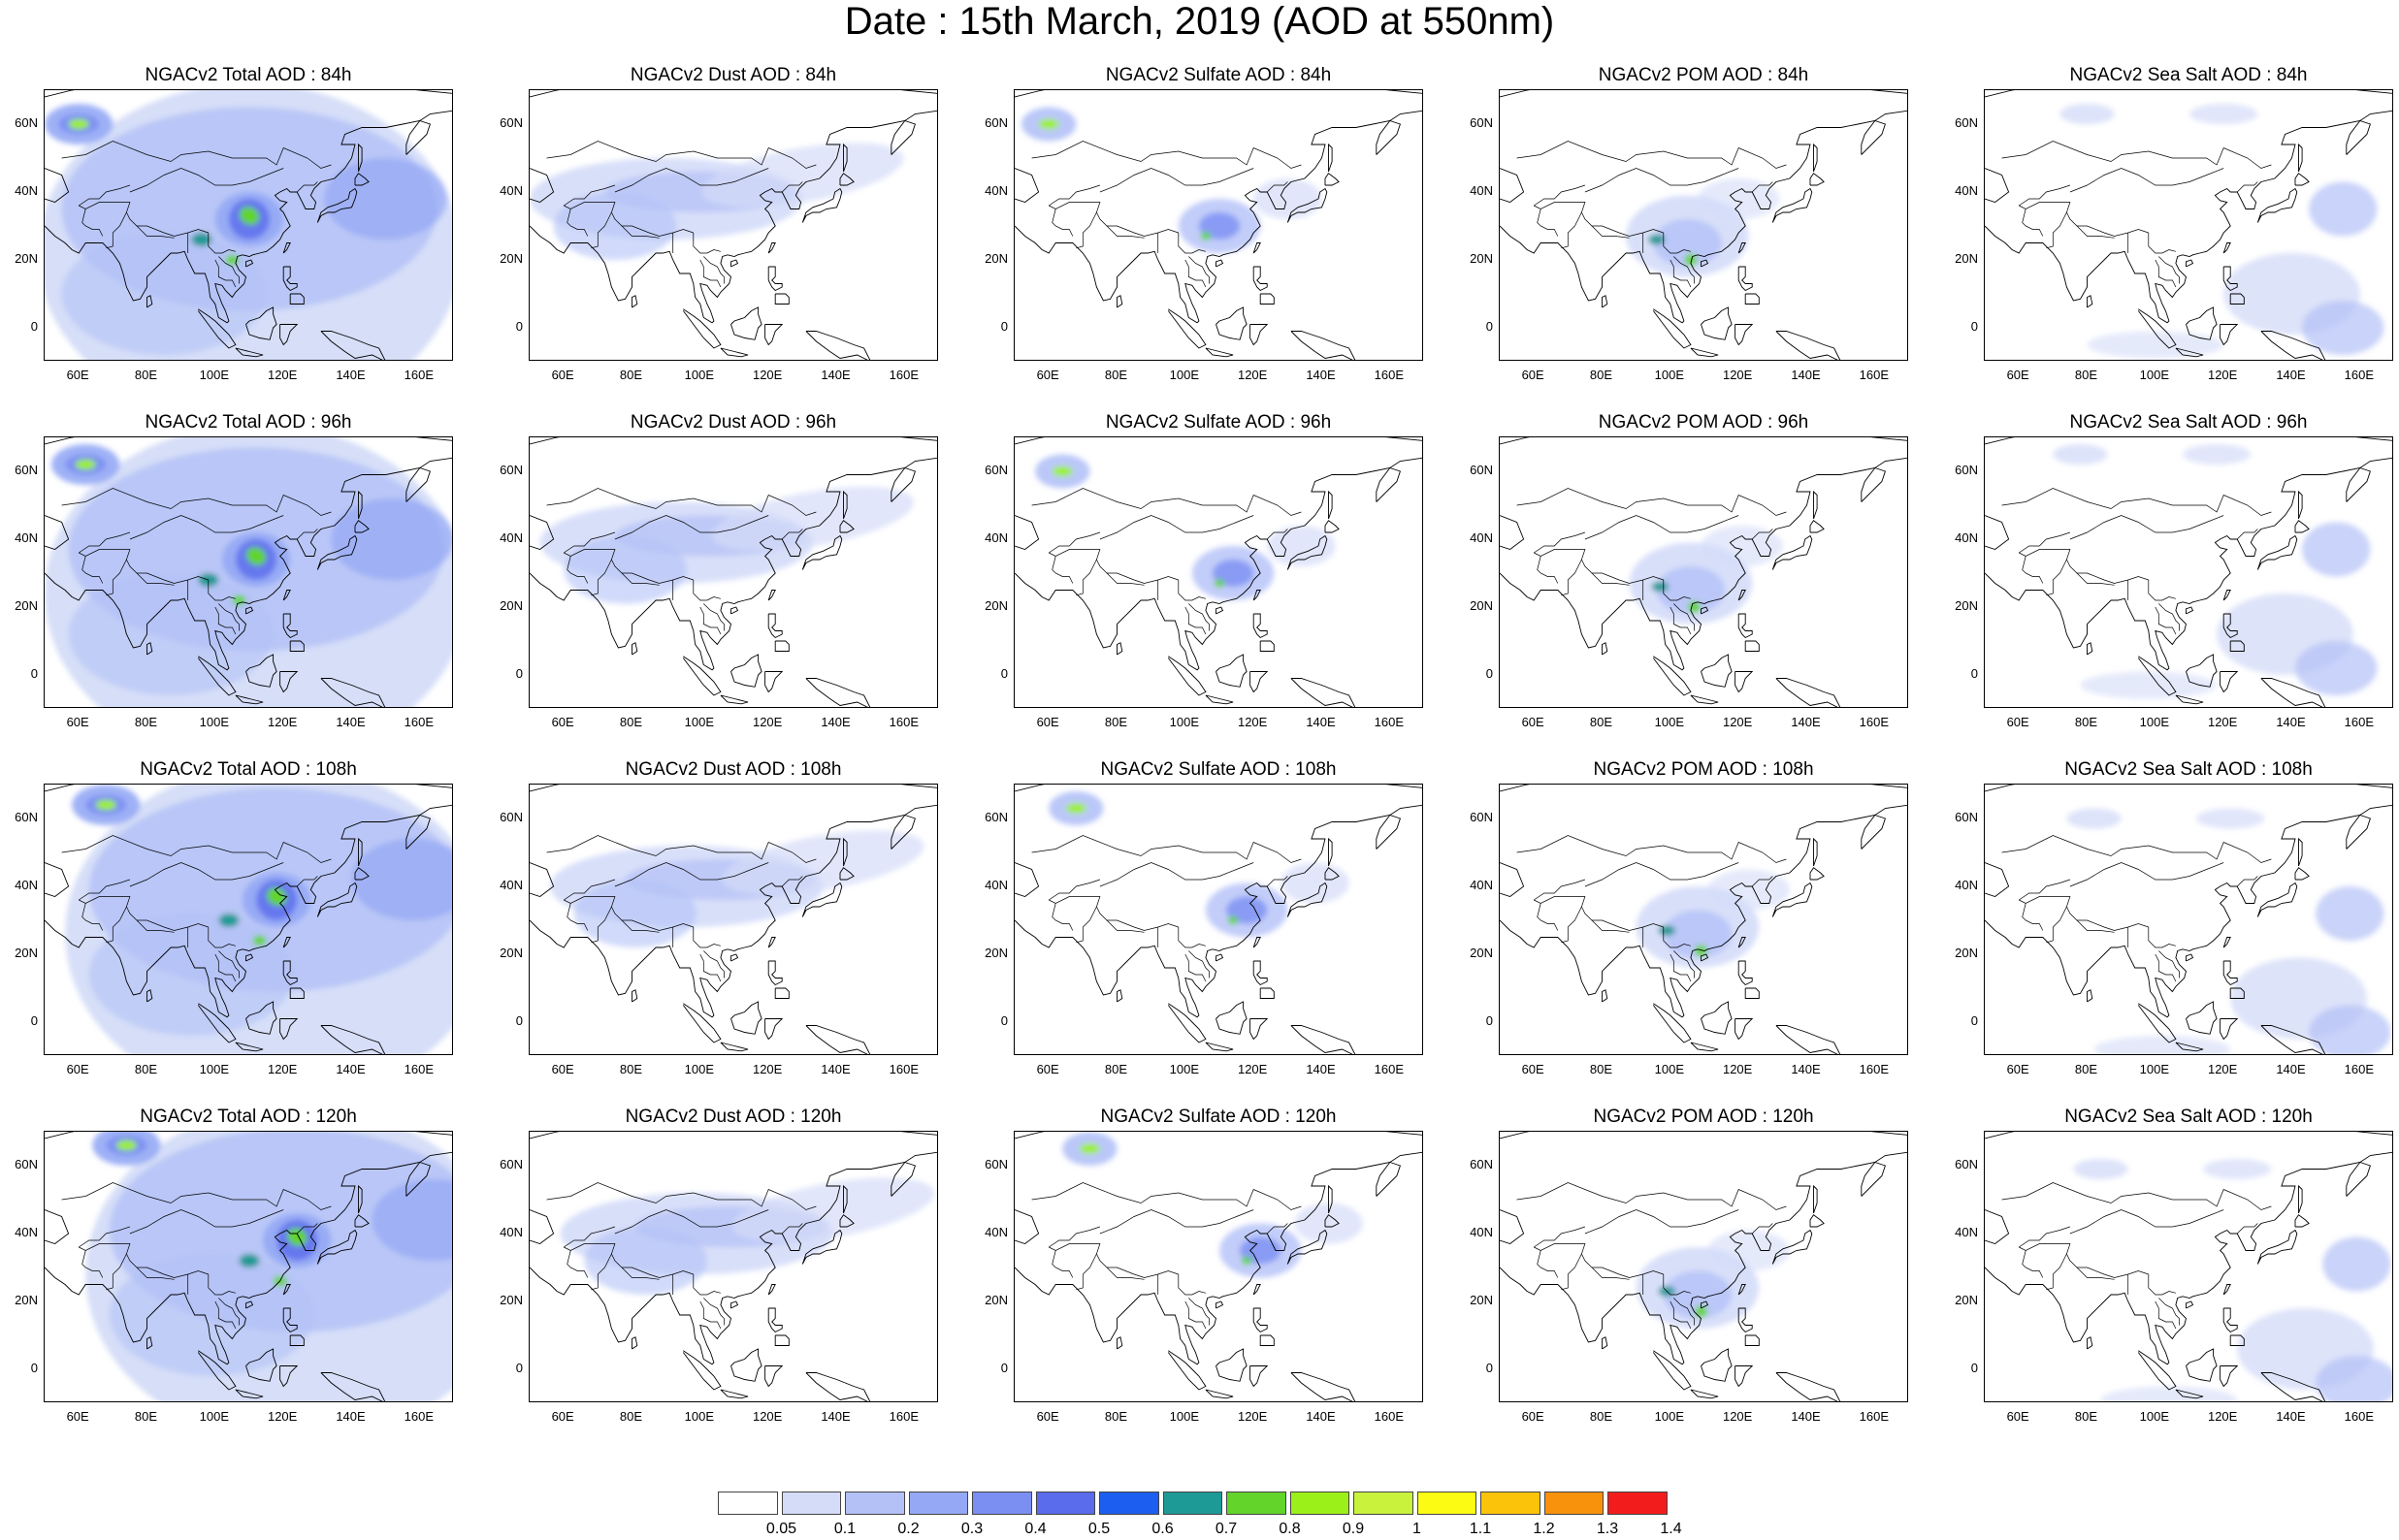 The width and height of the screenshot is (2399, 1540). I want to click on colorbar-label: 0.7, so click(1226, 1529).